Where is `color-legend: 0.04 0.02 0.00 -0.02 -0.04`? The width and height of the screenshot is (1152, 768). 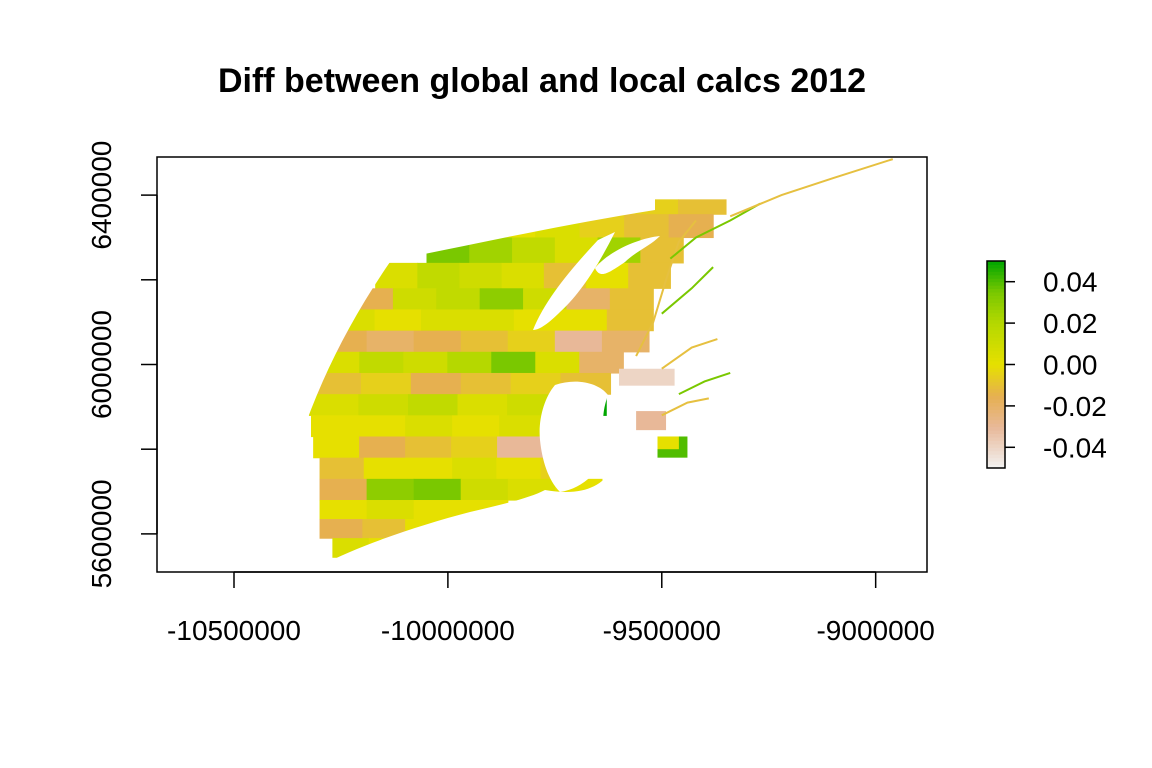
color-legend: 0.04 0.02 0.00 -0.02 -0.04 is located at coordinates (1046, 364).